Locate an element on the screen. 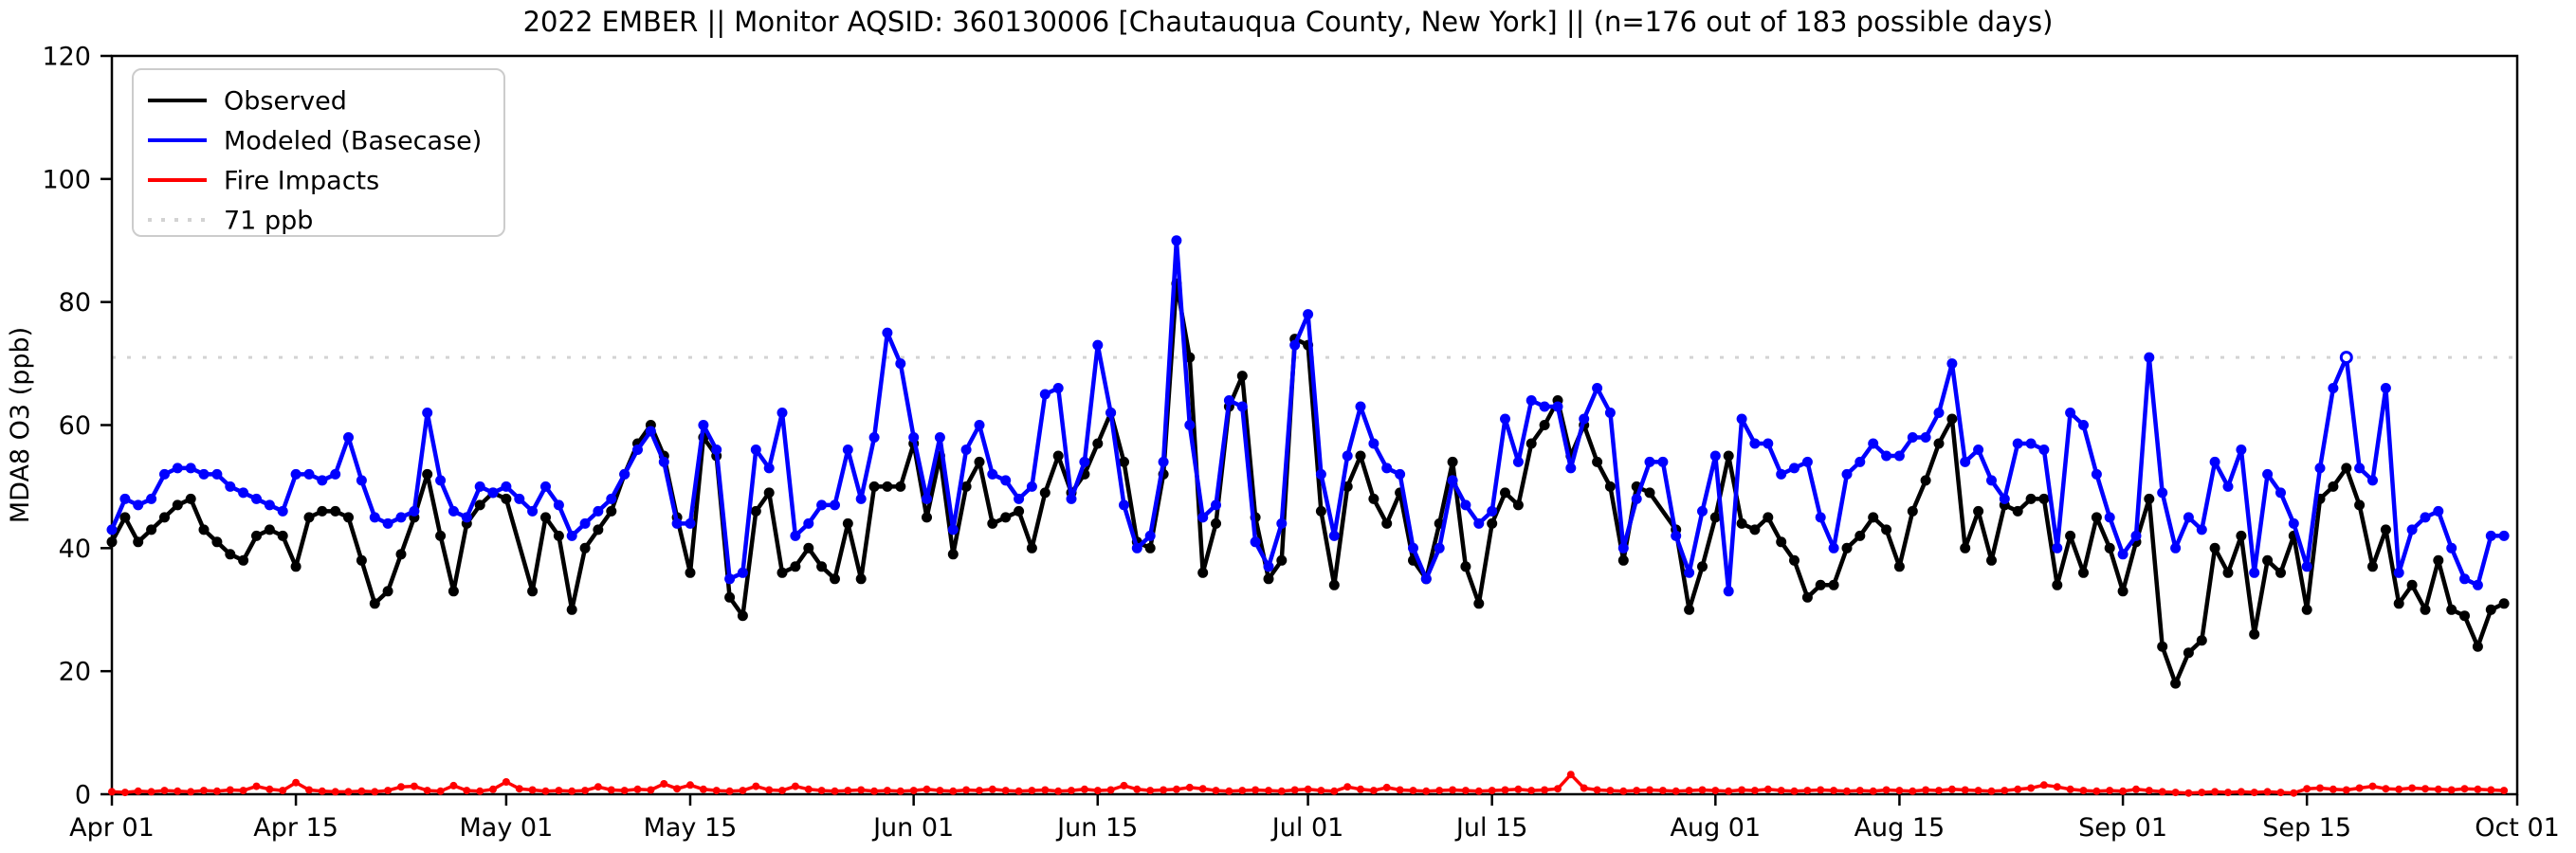  legend-label: Observed is located at coordinates (285, 101).